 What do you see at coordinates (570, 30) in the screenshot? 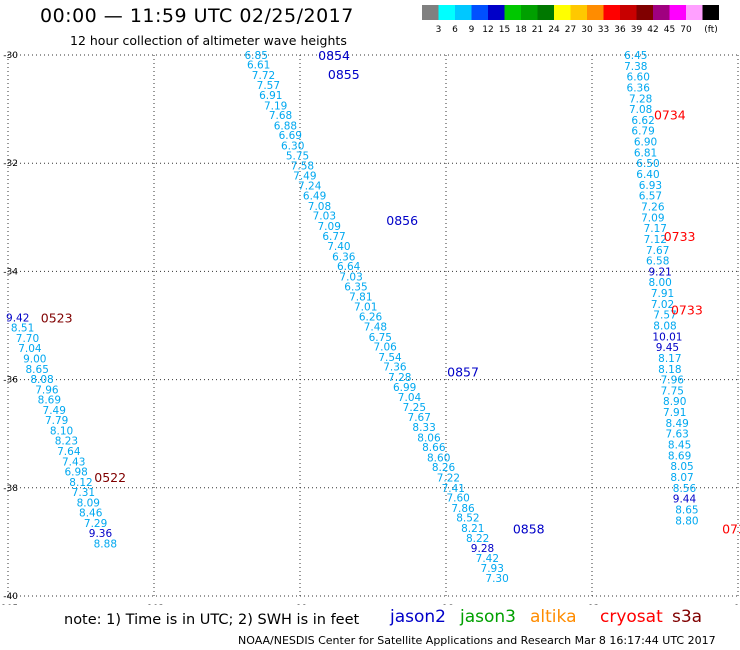
I see `colorbar-tick-label: 27` at bounding box center [570, 30].